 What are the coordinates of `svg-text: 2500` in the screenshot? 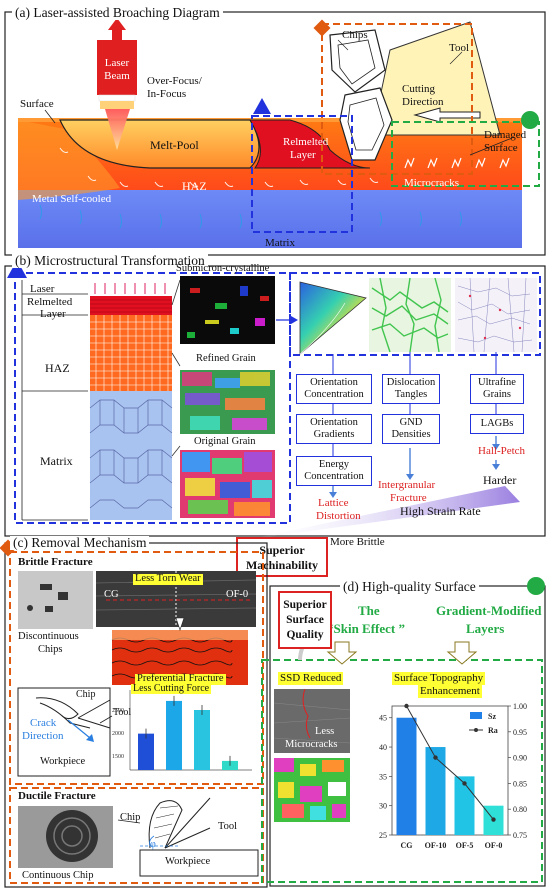 It's located at (118, 711).